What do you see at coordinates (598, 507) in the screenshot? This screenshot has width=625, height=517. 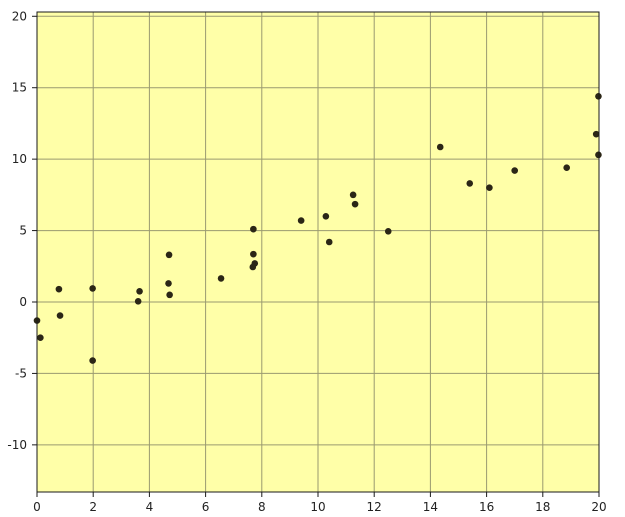 I see `x-tick-label: 20` at bounding box center [598, 507].